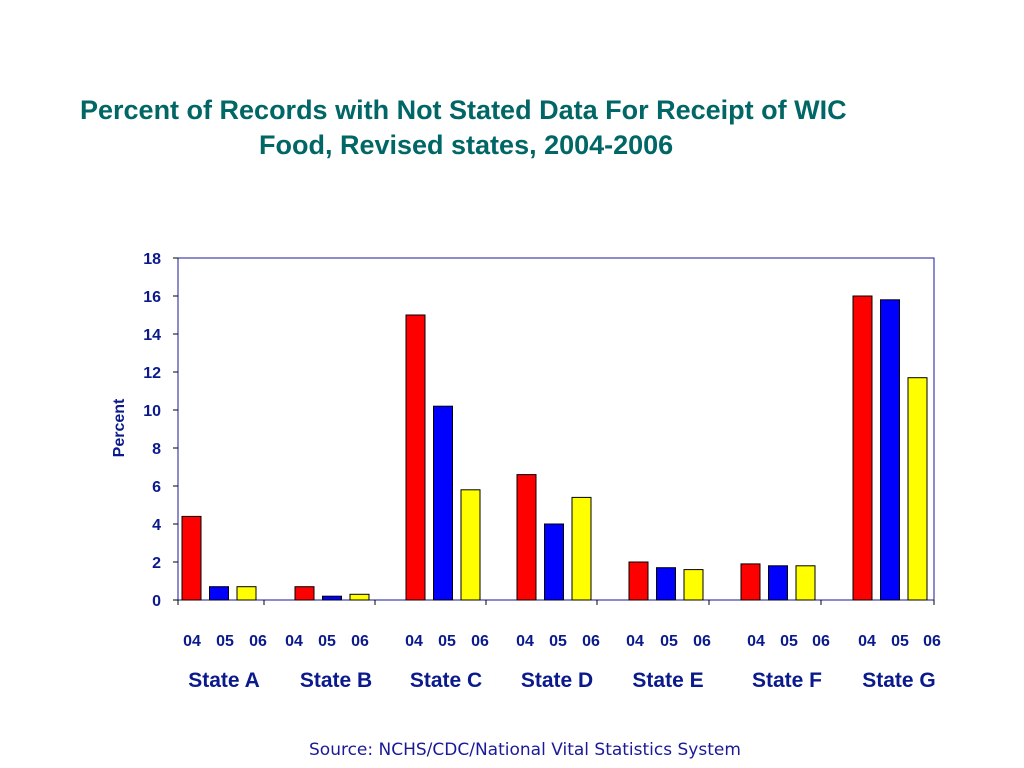 This screenshot has height=768, width=1024. Describe the element at coordinates (156, 487) in the screenshot. I see `y-tick-label: 6` at that location.